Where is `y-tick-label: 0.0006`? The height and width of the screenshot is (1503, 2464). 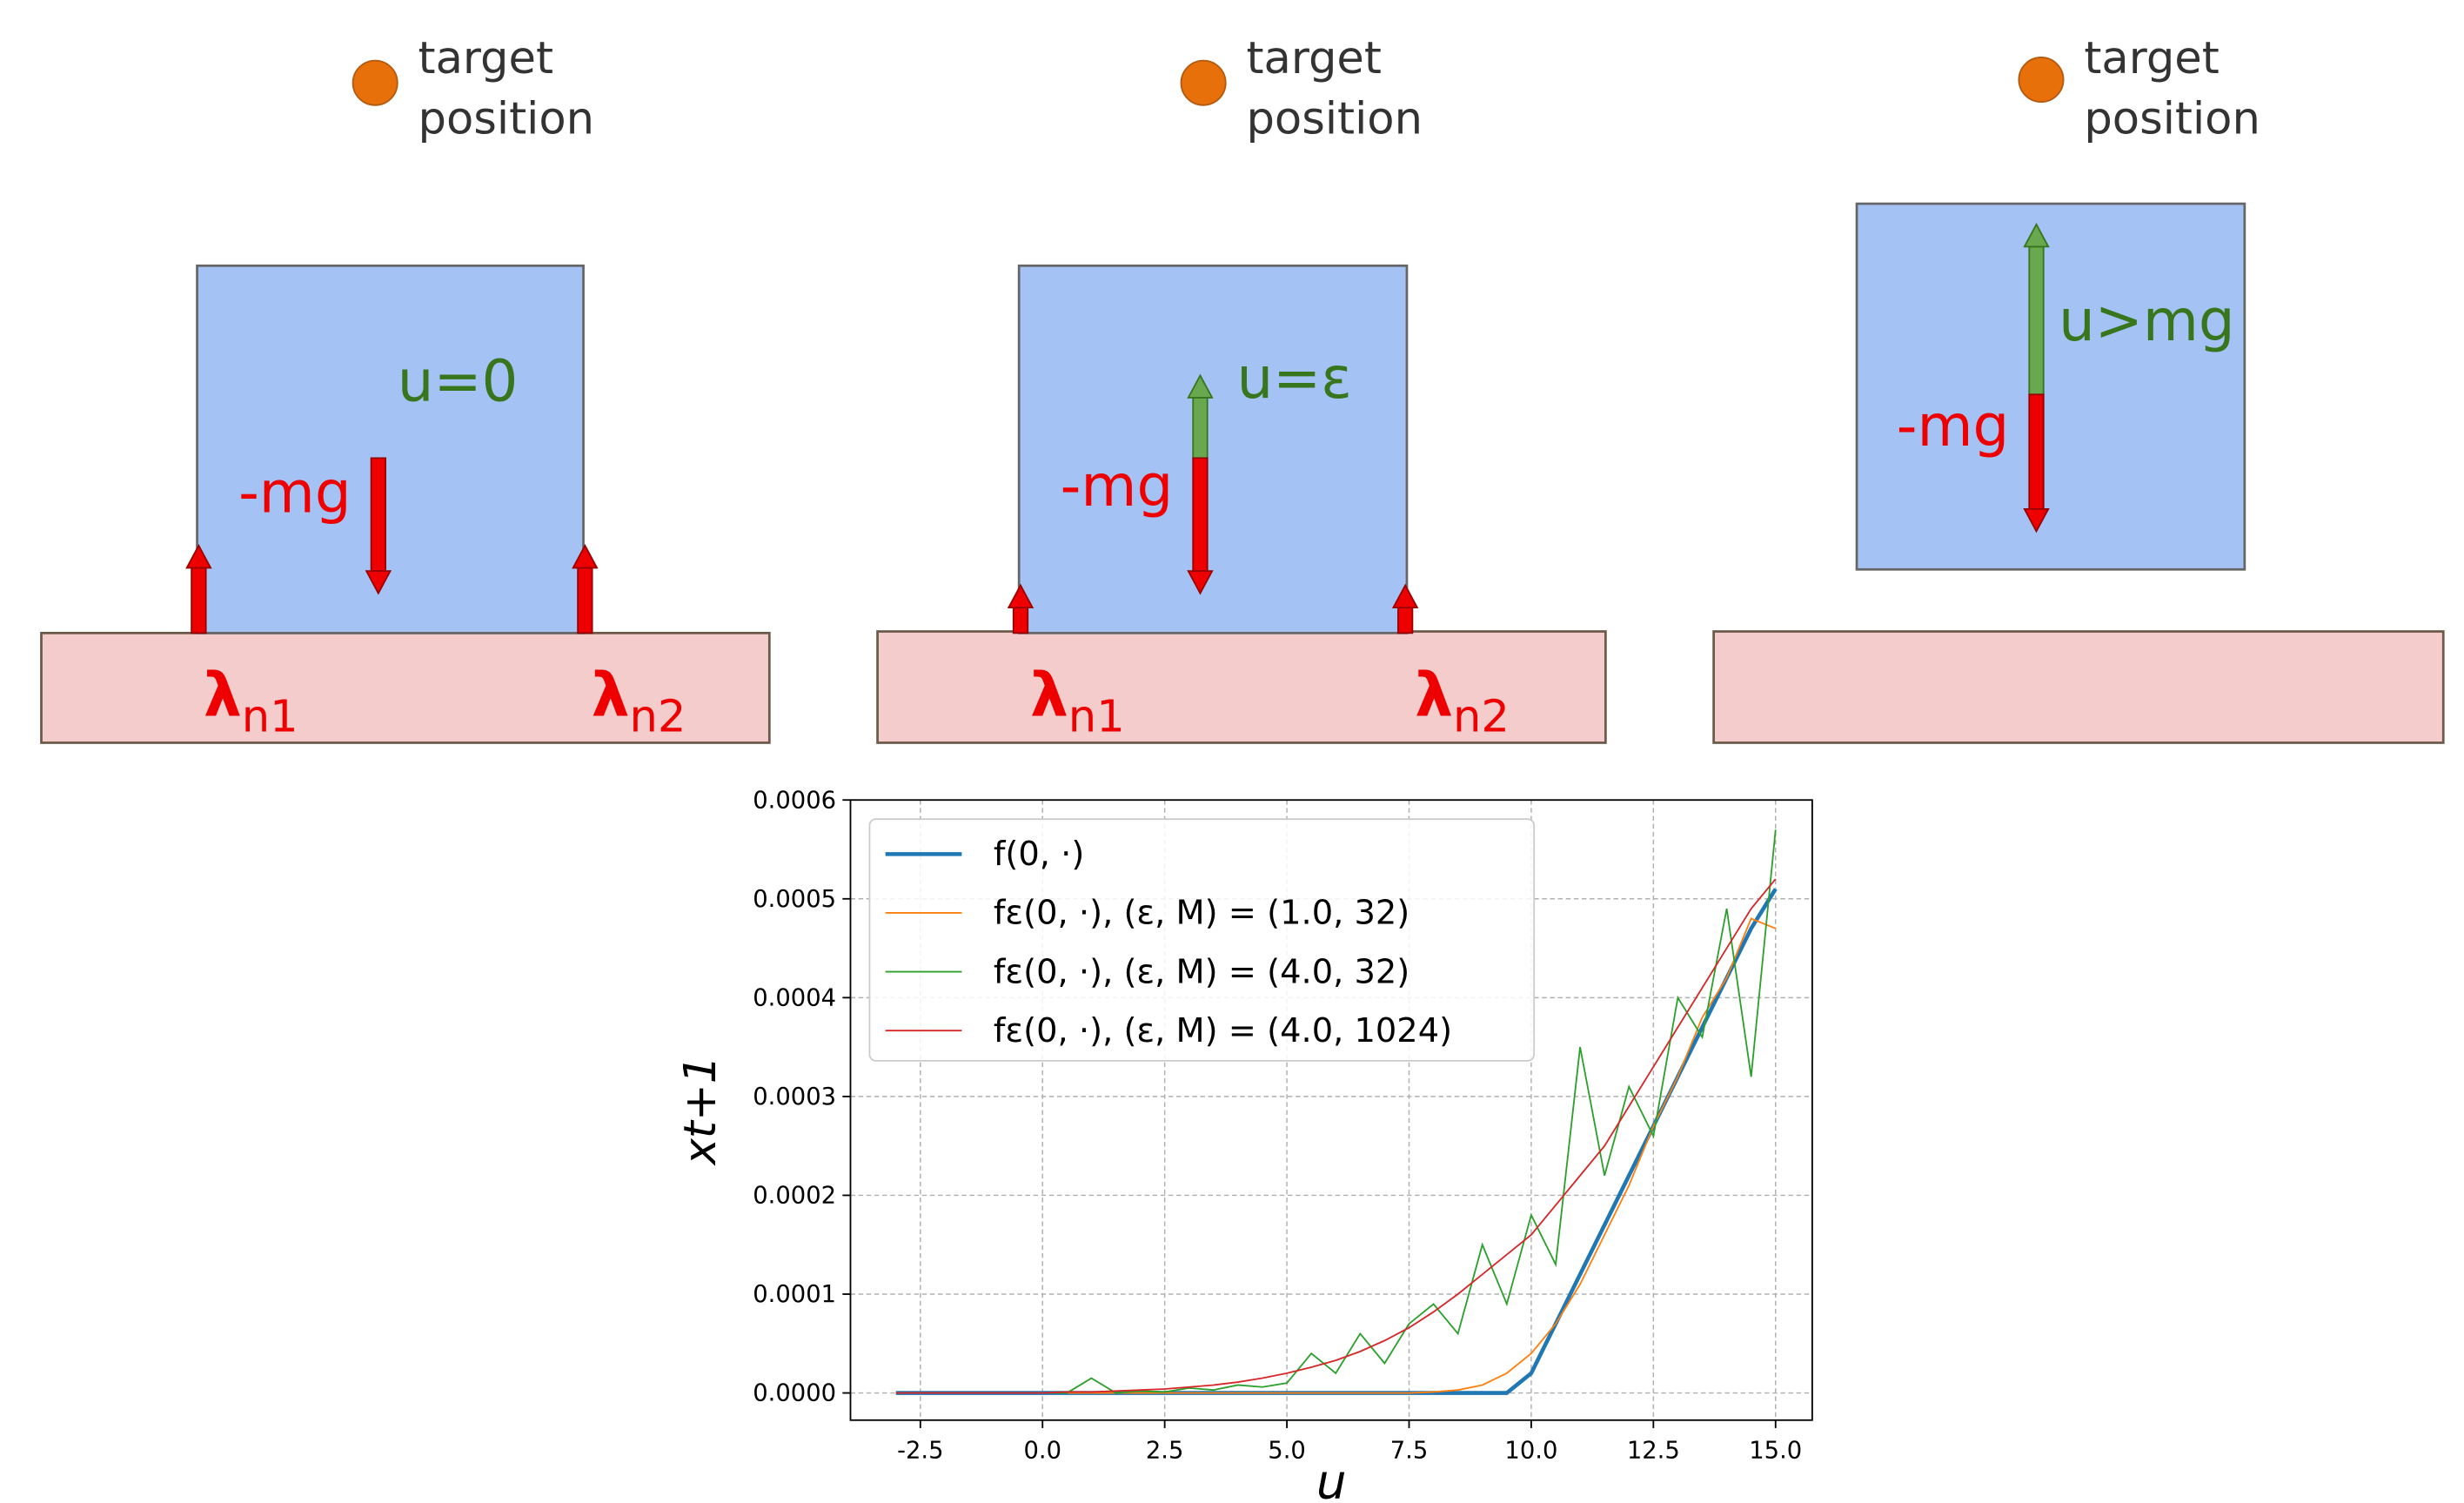
y-tick-label: 0.0006 is located at coordinates (794, 800).